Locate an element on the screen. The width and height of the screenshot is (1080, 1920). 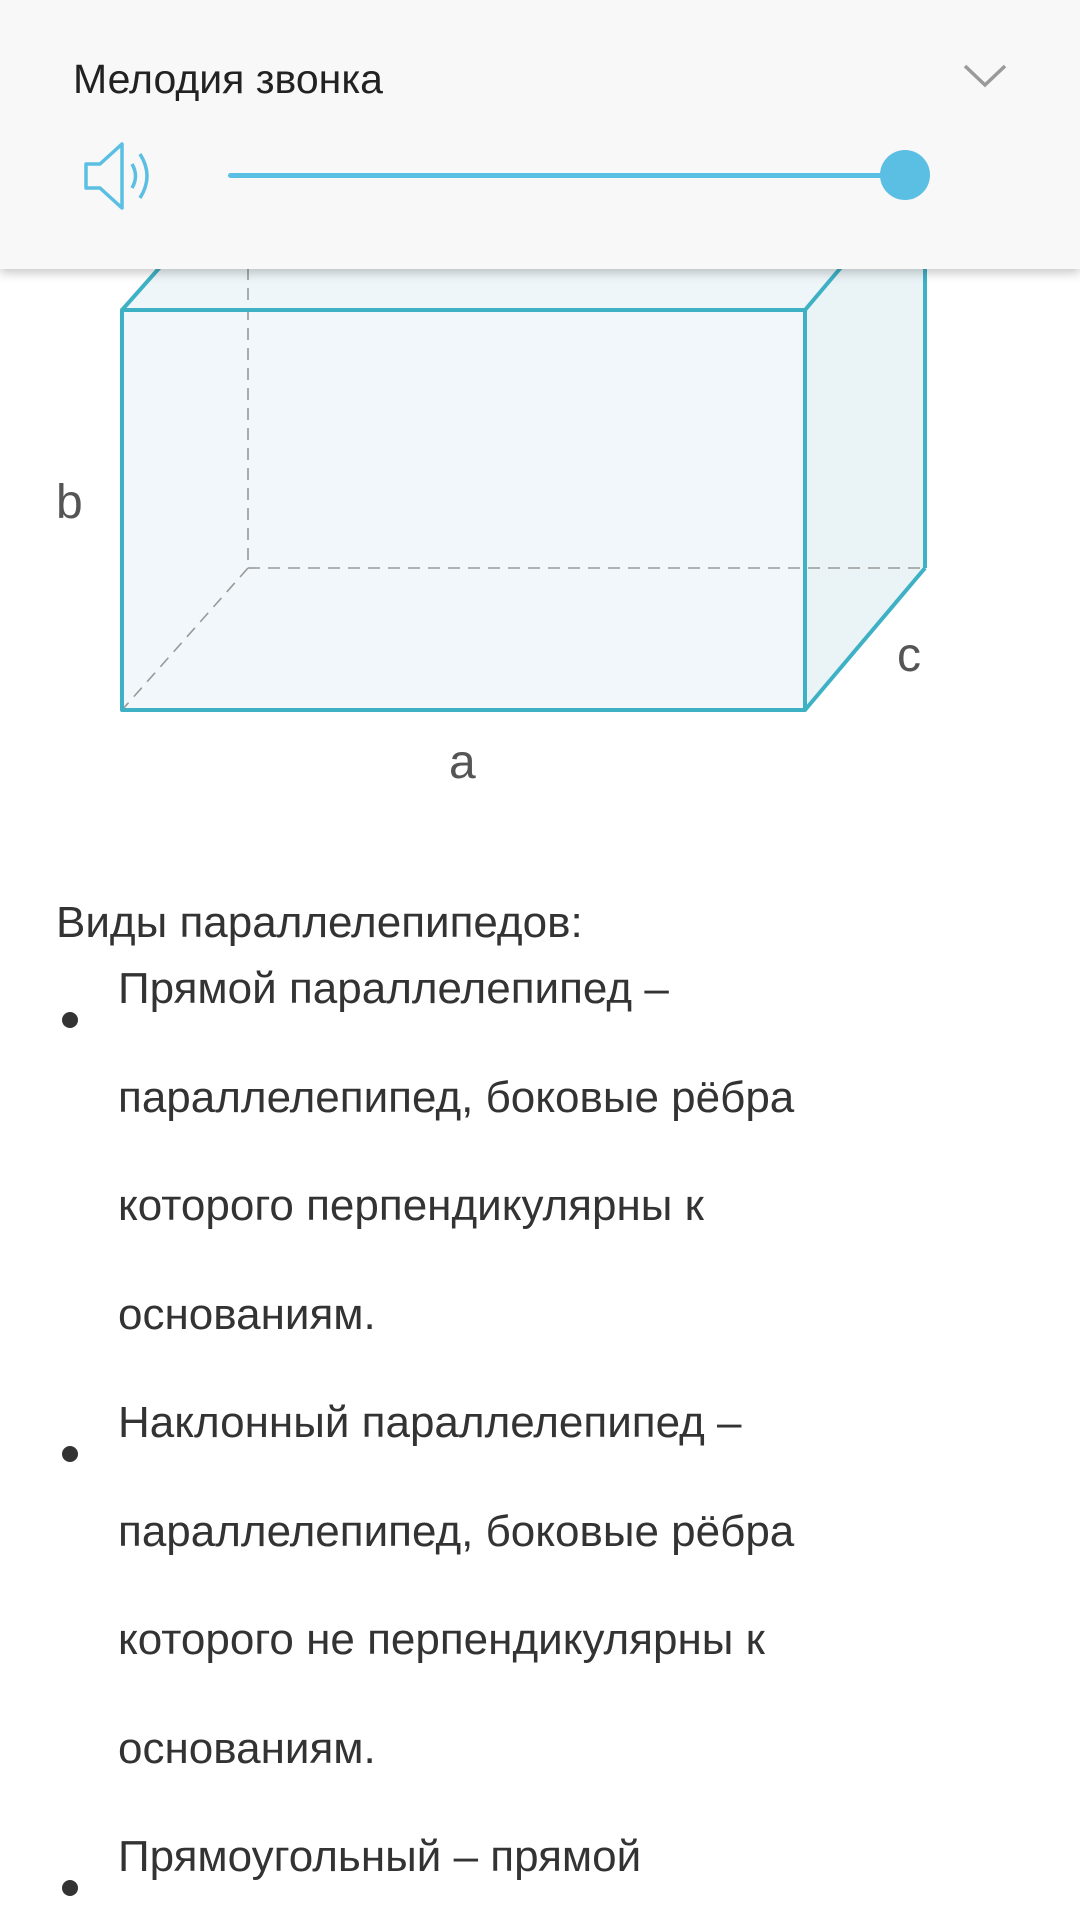
list-item-line: Прямоугольный – прямой is located at coordinates (380, 1856).